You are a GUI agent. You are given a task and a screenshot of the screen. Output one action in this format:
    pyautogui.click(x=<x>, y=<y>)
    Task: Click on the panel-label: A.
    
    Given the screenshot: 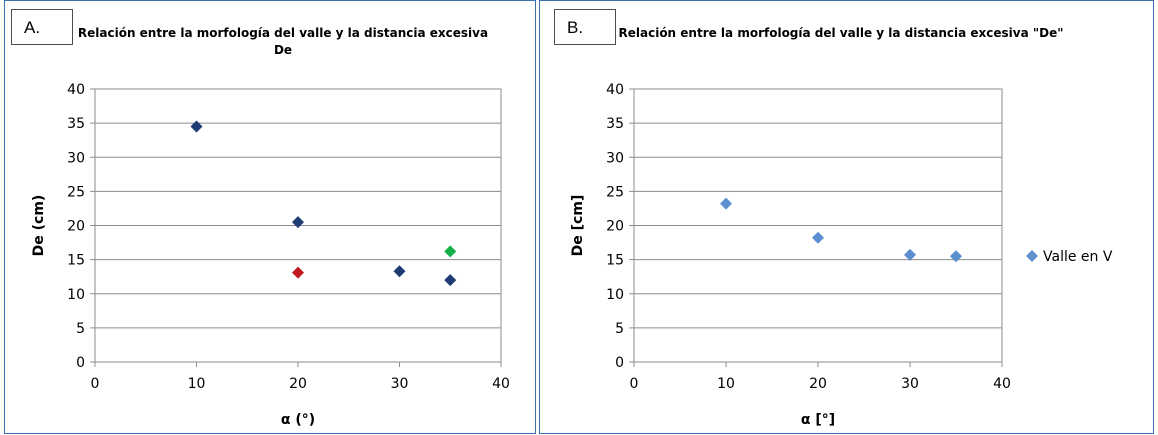 What is the action you would take?
    pyautogui.click(x=42, y=27)
    